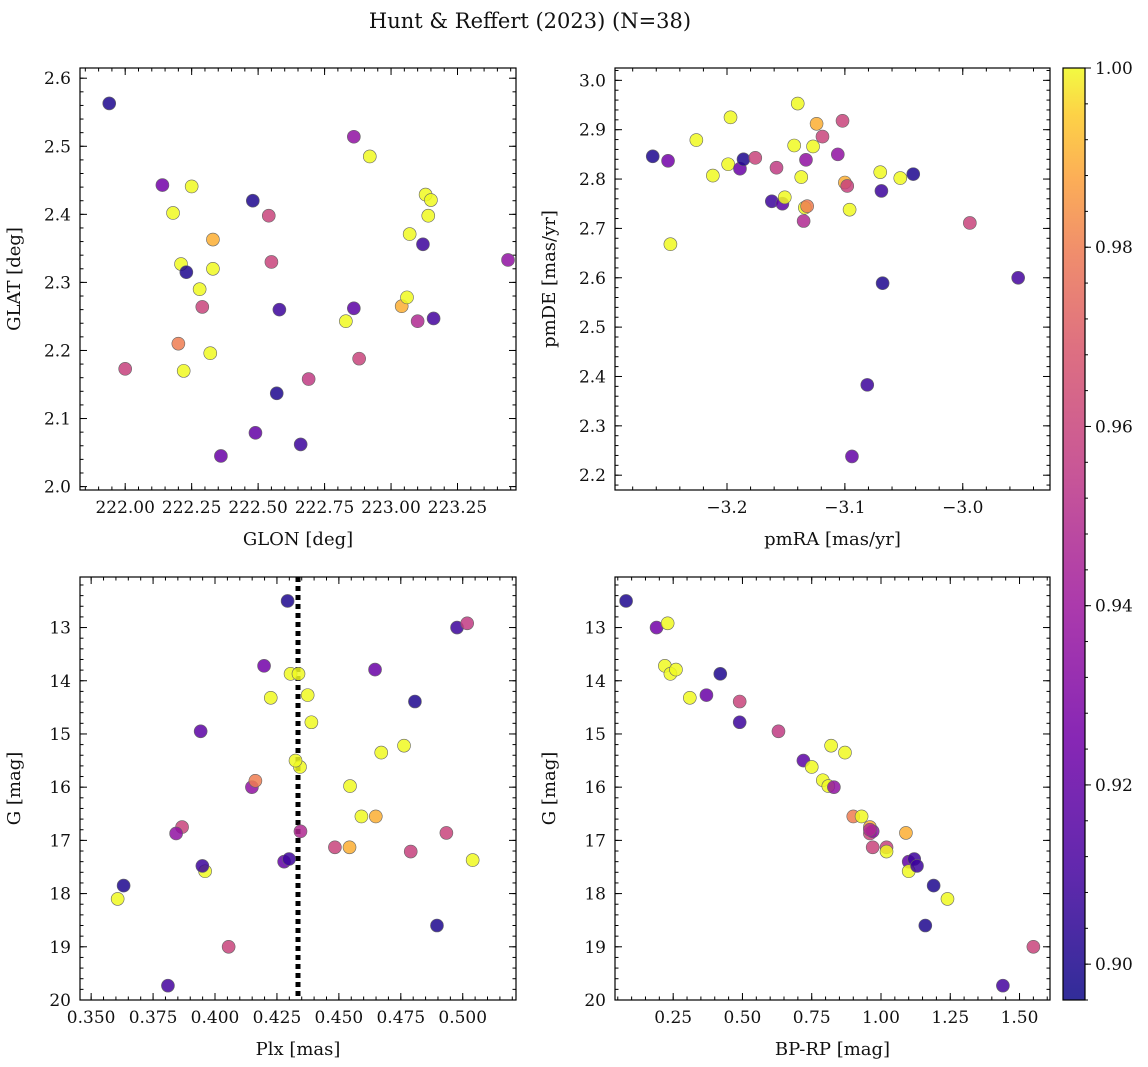 This screenshot has height=1067, width=1148. Describe the element at coordinates (592, 476) in the screenshot. I see `y-tick-label: 2.2` at that location.